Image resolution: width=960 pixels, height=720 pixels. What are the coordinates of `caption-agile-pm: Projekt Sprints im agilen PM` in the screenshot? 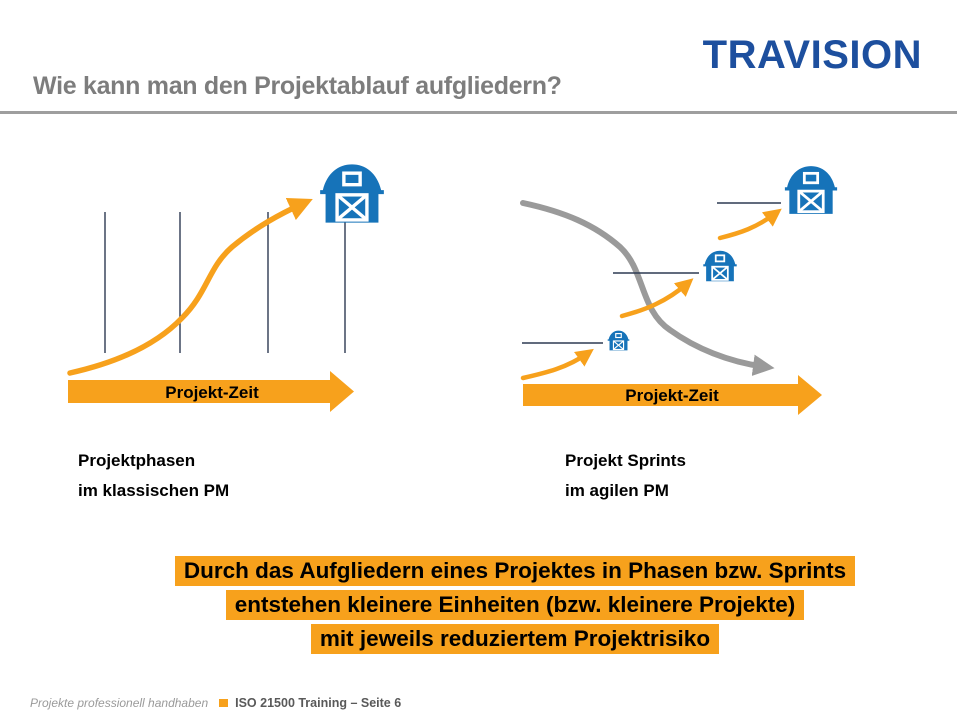 It's located at (625, 476).